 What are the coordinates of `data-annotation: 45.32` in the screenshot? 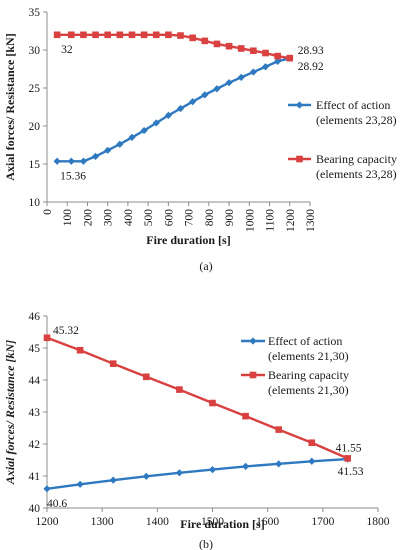 It's located at (66, 331).